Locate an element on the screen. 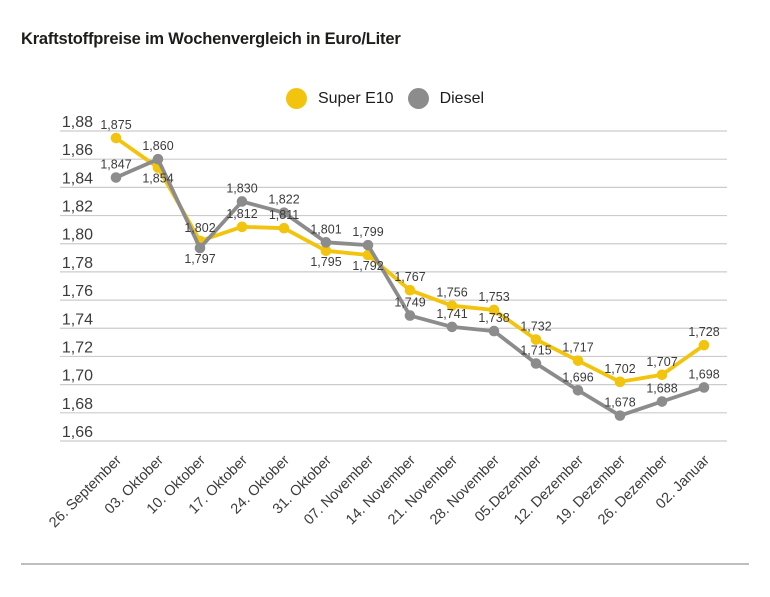 This screenshot has height=597, width=770. data-point-label: 1,738 is located at coordinates (493, 318).